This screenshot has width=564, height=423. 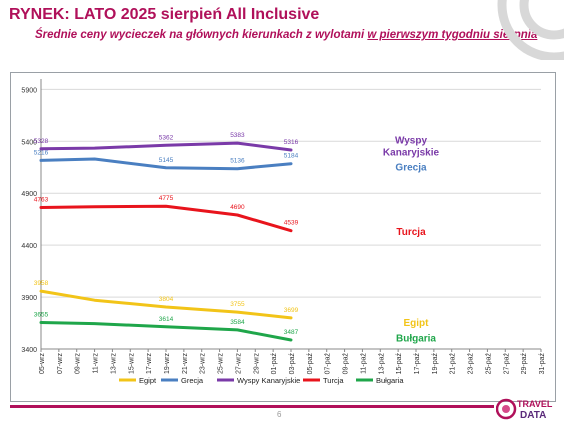 I want to click on series-side-label: Bułgaria, so click(x=416, y=339).